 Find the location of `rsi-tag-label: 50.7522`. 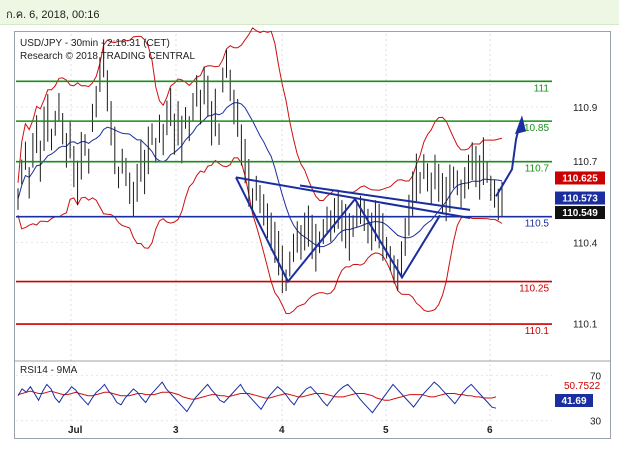

rsi-tag-label: 50.7522 is located at coordinates (582, 386).